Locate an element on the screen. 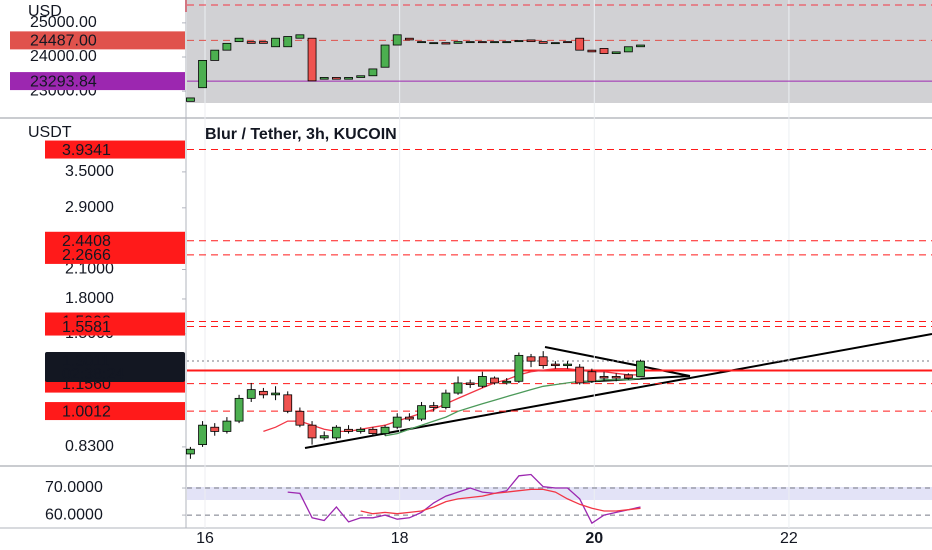  top-currency: USD is located at coordinates (45, 11).